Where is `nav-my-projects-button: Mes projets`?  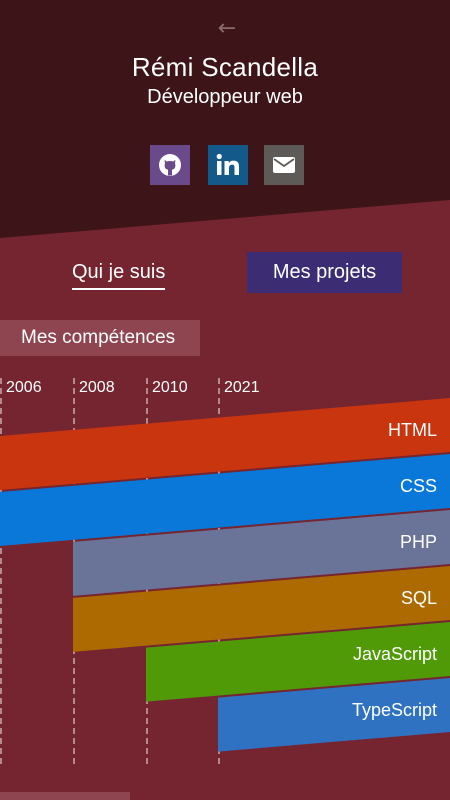 nav-my-projects-button: Mes projets is located at coordinates (324, 272).